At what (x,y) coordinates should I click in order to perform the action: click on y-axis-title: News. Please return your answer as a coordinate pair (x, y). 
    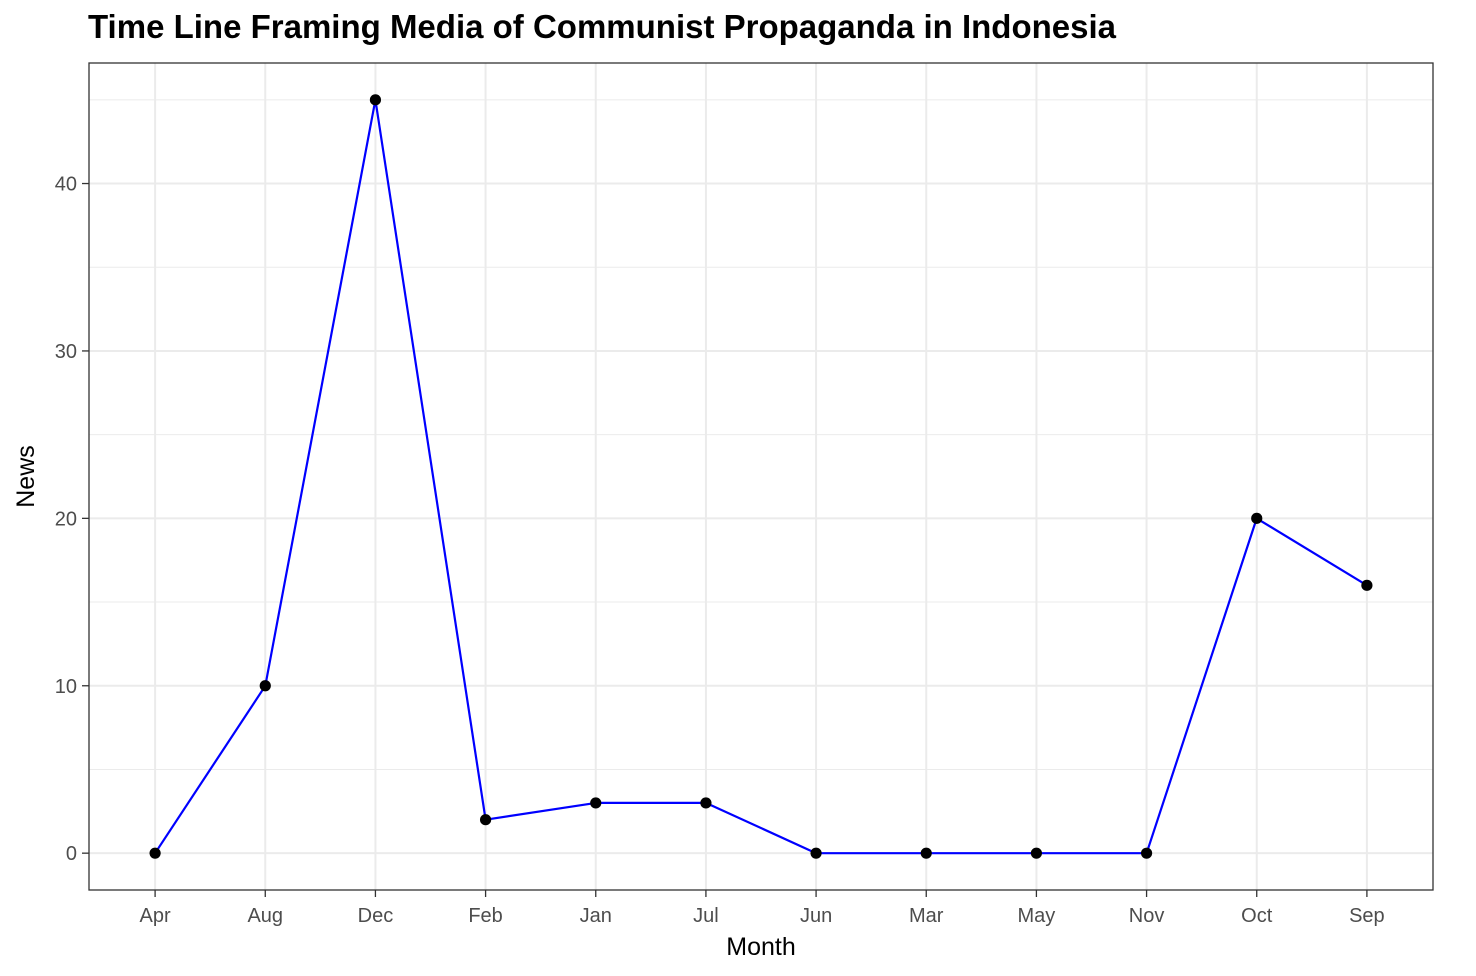
    Looking at the image, I should click on (26, 476).